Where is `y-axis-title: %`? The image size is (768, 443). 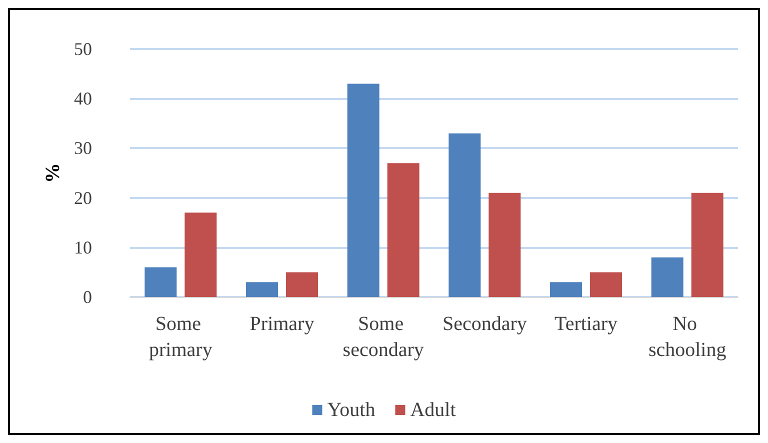 y-axis-title: % is located at coordinates (53, 173).